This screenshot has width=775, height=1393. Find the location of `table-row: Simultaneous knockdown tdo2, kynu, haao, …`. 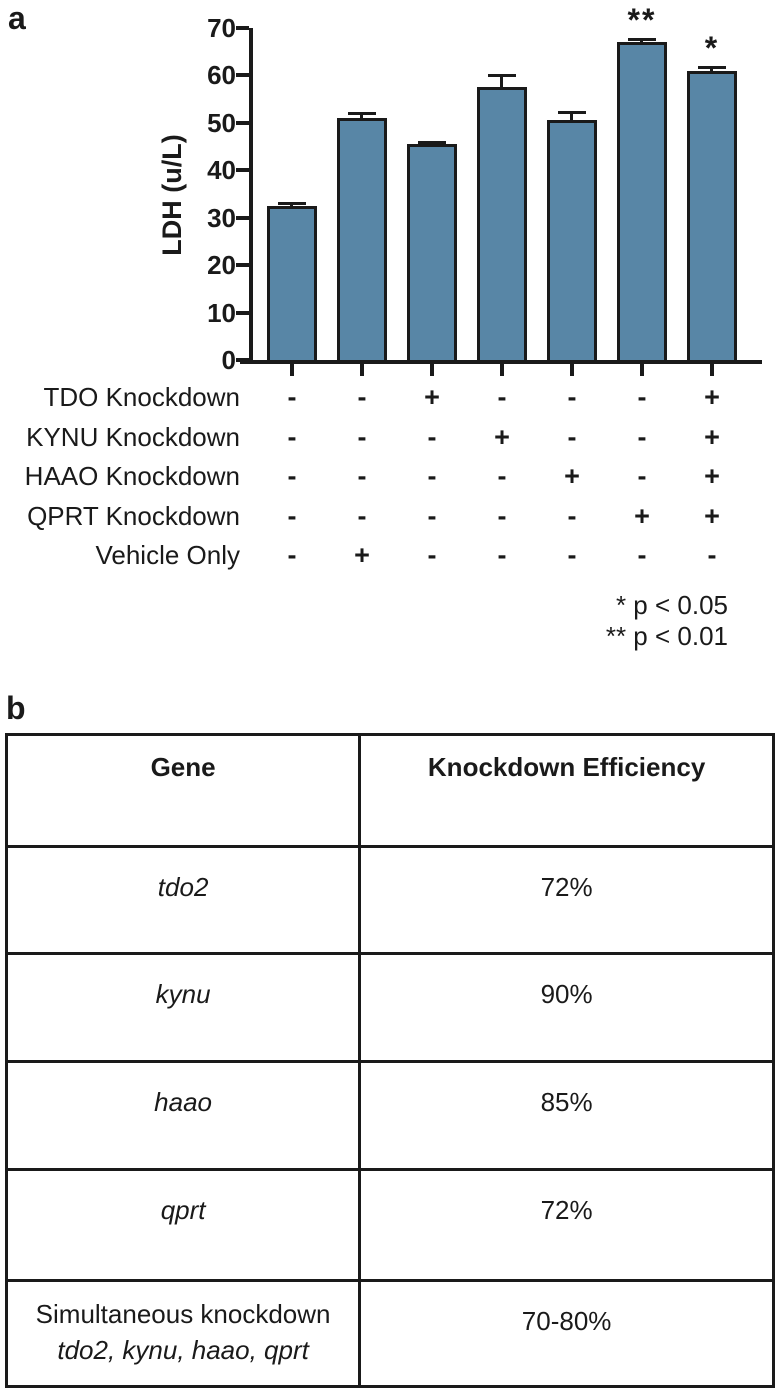

table-row: Simultaneous knockdown tdo2, kynu, haao, … is located at coordinates (389, 1333).